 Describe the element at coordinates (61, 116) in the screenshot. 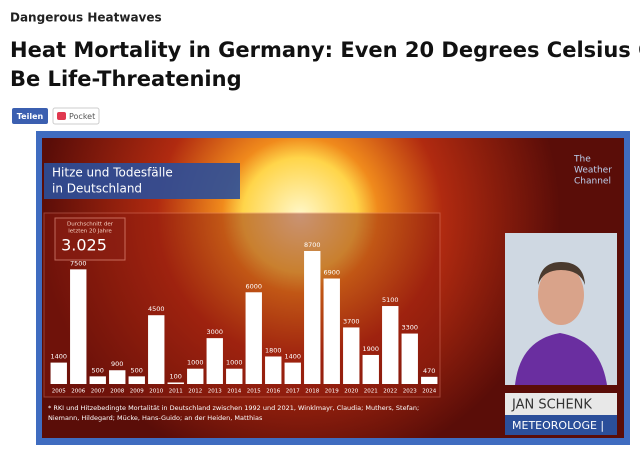

I see `pocket-icon` at that location.